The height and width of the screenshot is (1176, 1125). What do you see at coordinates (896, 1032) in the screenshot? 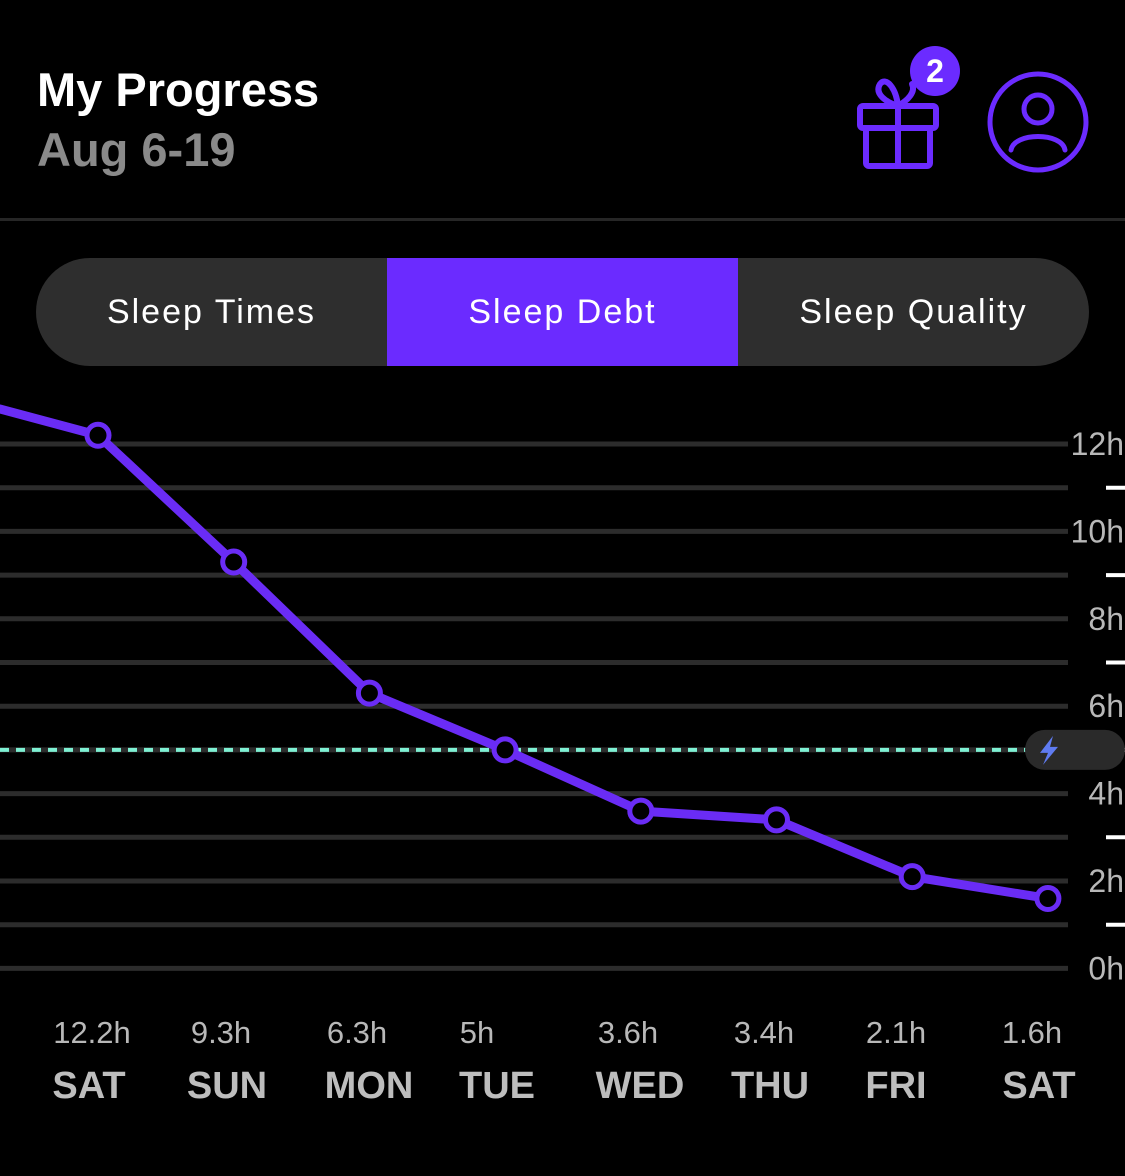
I see `data-label: 2.1h` at bounding box center [896, 1032].